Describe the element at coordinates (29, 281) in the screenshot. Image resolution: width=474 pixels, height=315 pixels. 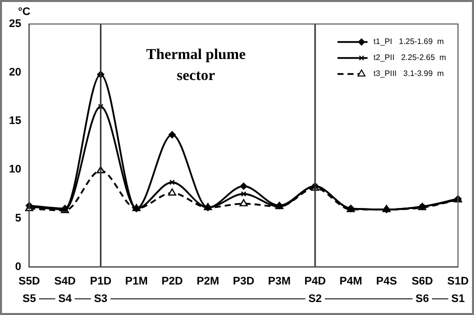
I see `x-tick-label: S5D` at that location.